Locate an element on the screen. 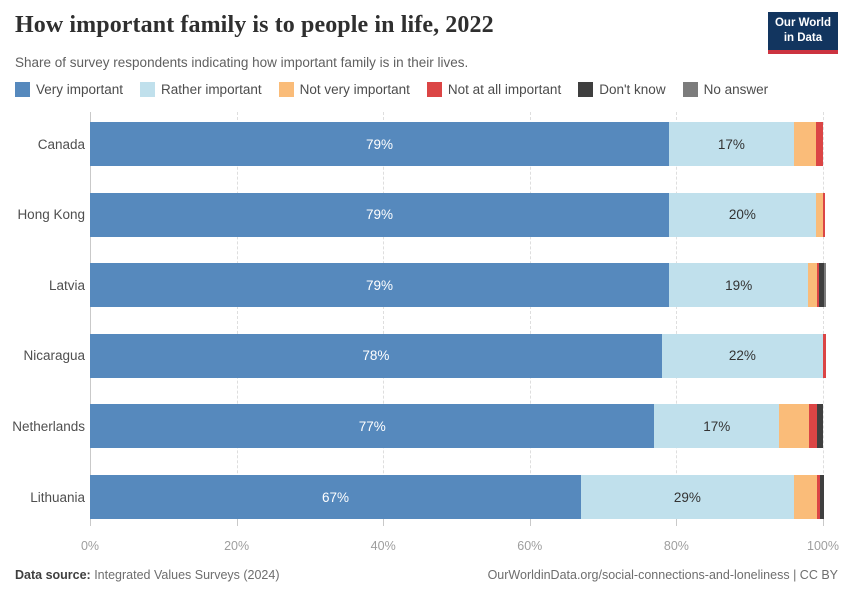  category-label-hong-kong: Hong Kong is located at coordinates (51, 215).